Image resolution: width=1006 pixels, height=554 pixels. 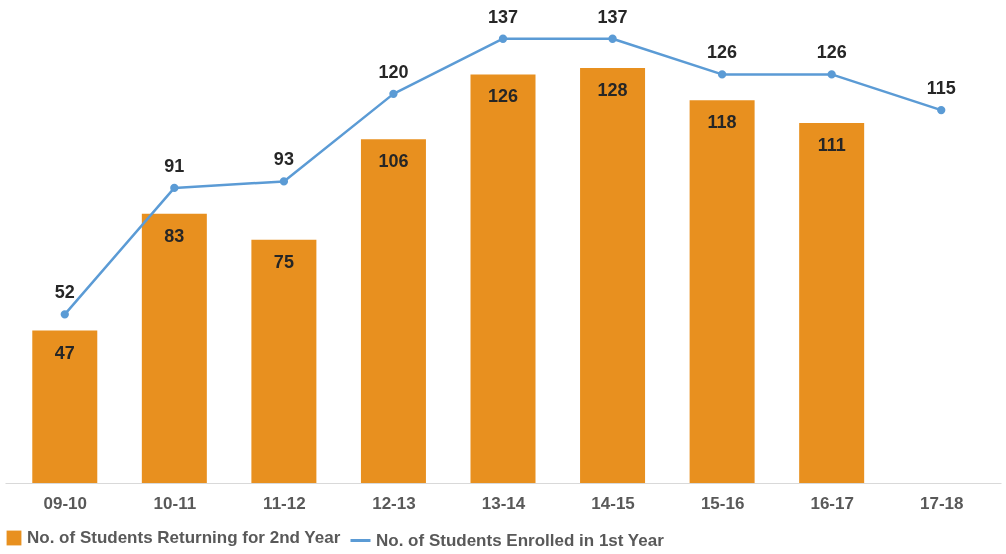 What do you see at coordinates (393, 161) in the screenshot?
I see `data-label: 106` at bounding box center [393, 161].